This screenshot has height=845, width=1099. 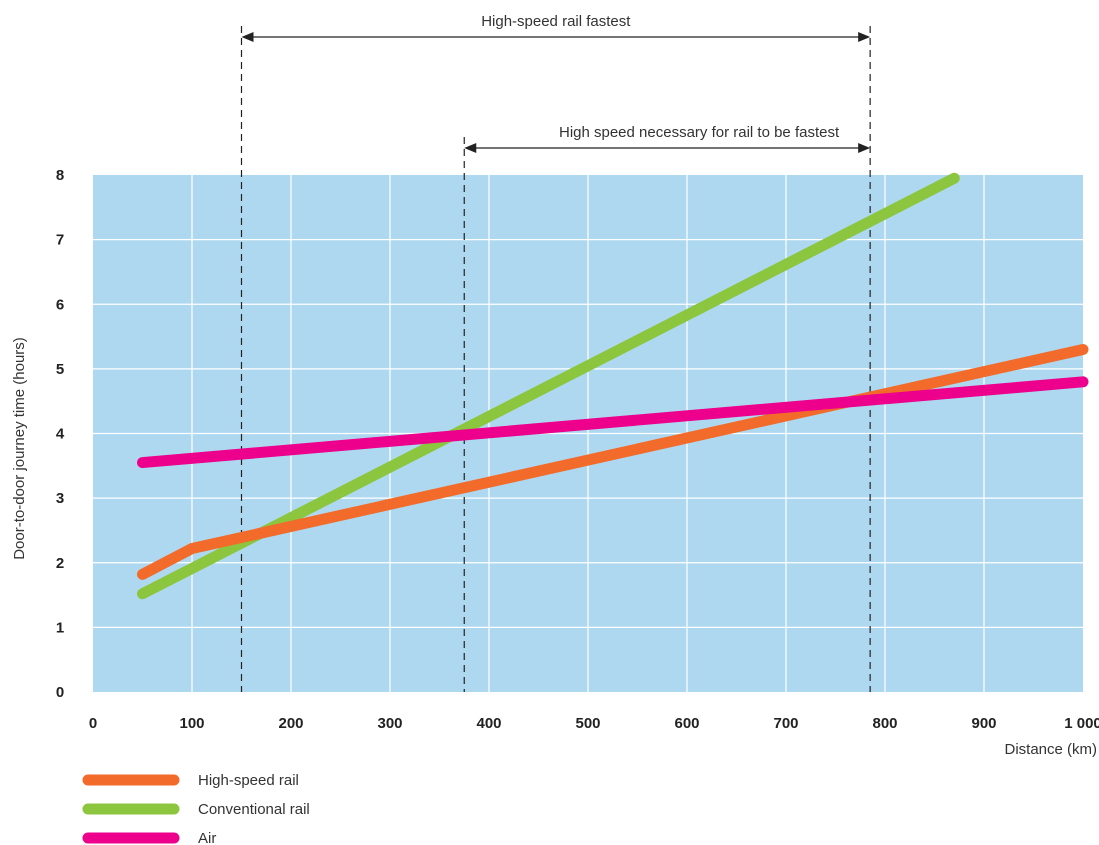 I want to click on x-tick-label: 600, so click(x=686, y=723).